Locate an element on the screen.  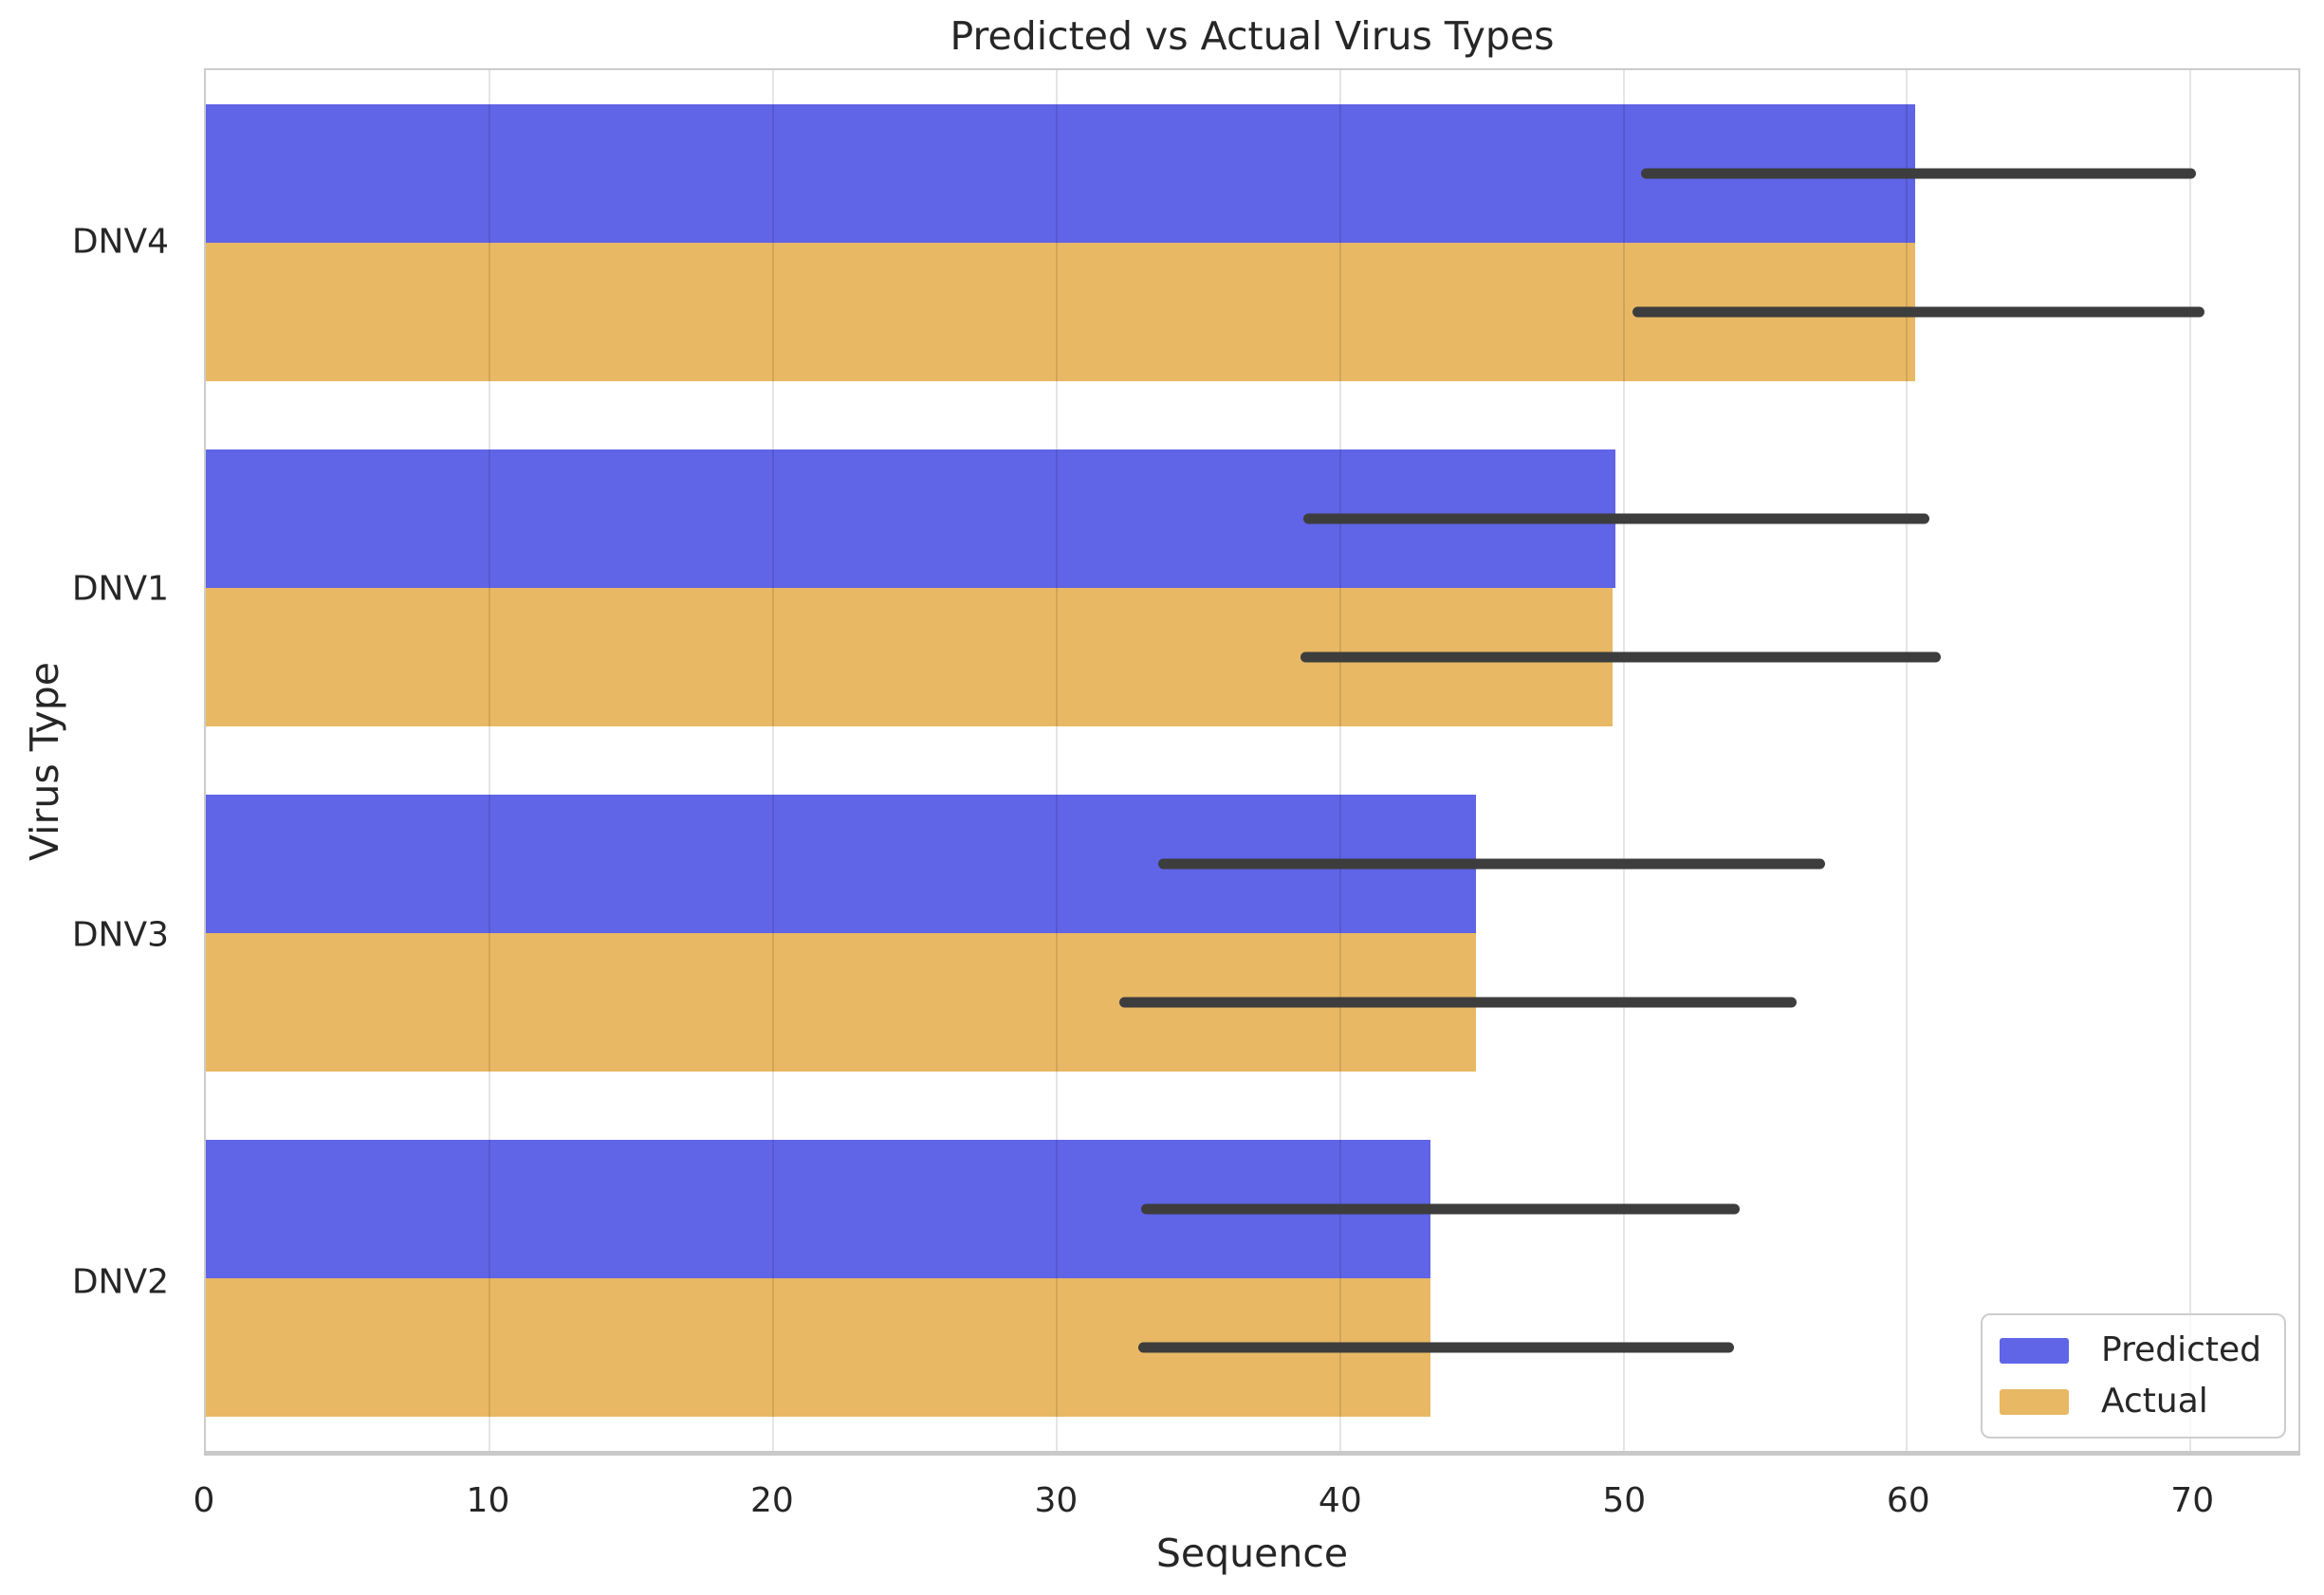
legend: Predicted Actual is located at coordinates (2134, 1376).